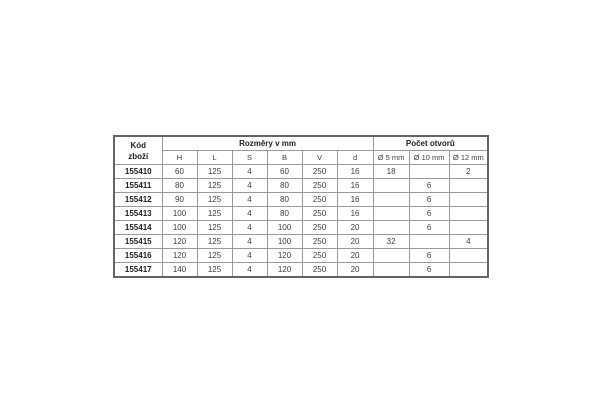 The height and width of the screenshot is (400, 600). Describe the element at coordinates (249, 157) in the screenshot. I see `column-header: S` at that location.